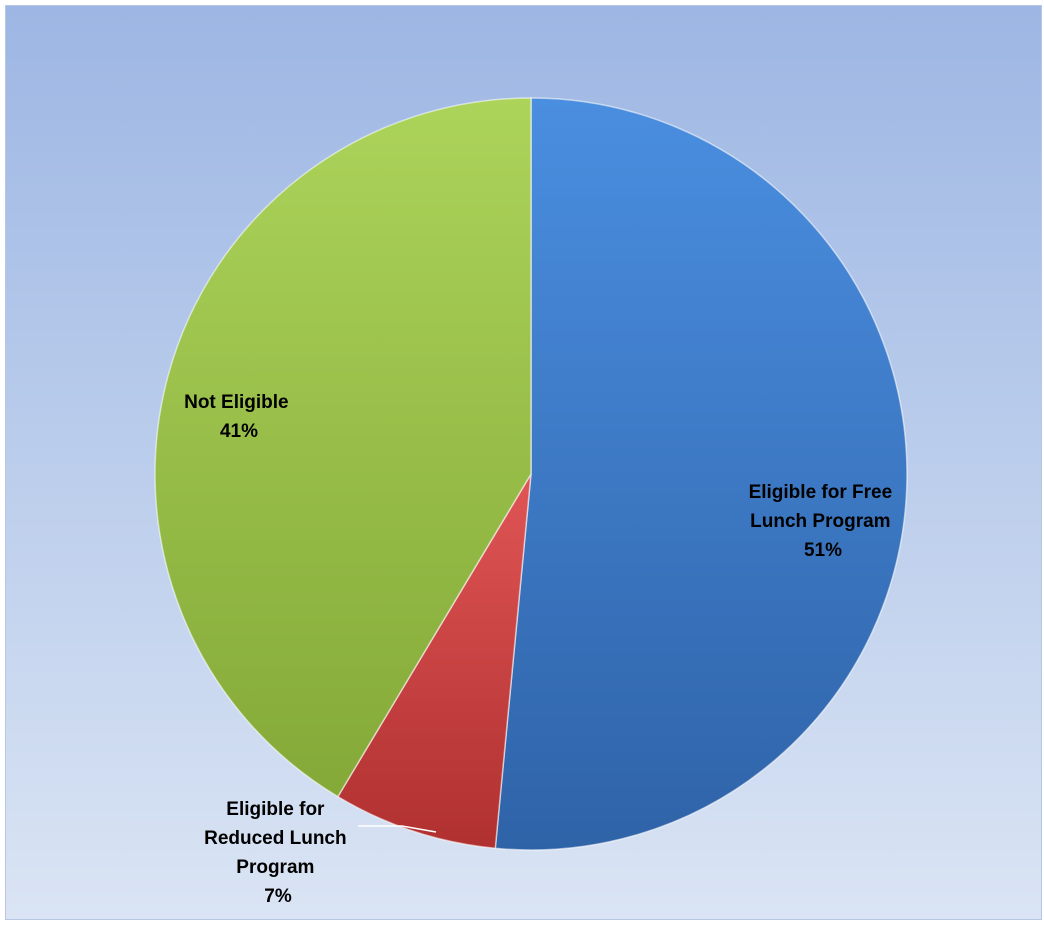 The width and height of the screenshot is (1044, 925). Describe the element at coordinates (239, 417) in the screenshot. I see `slice-label-not-eligible: Not Eligible 41%` at that location.